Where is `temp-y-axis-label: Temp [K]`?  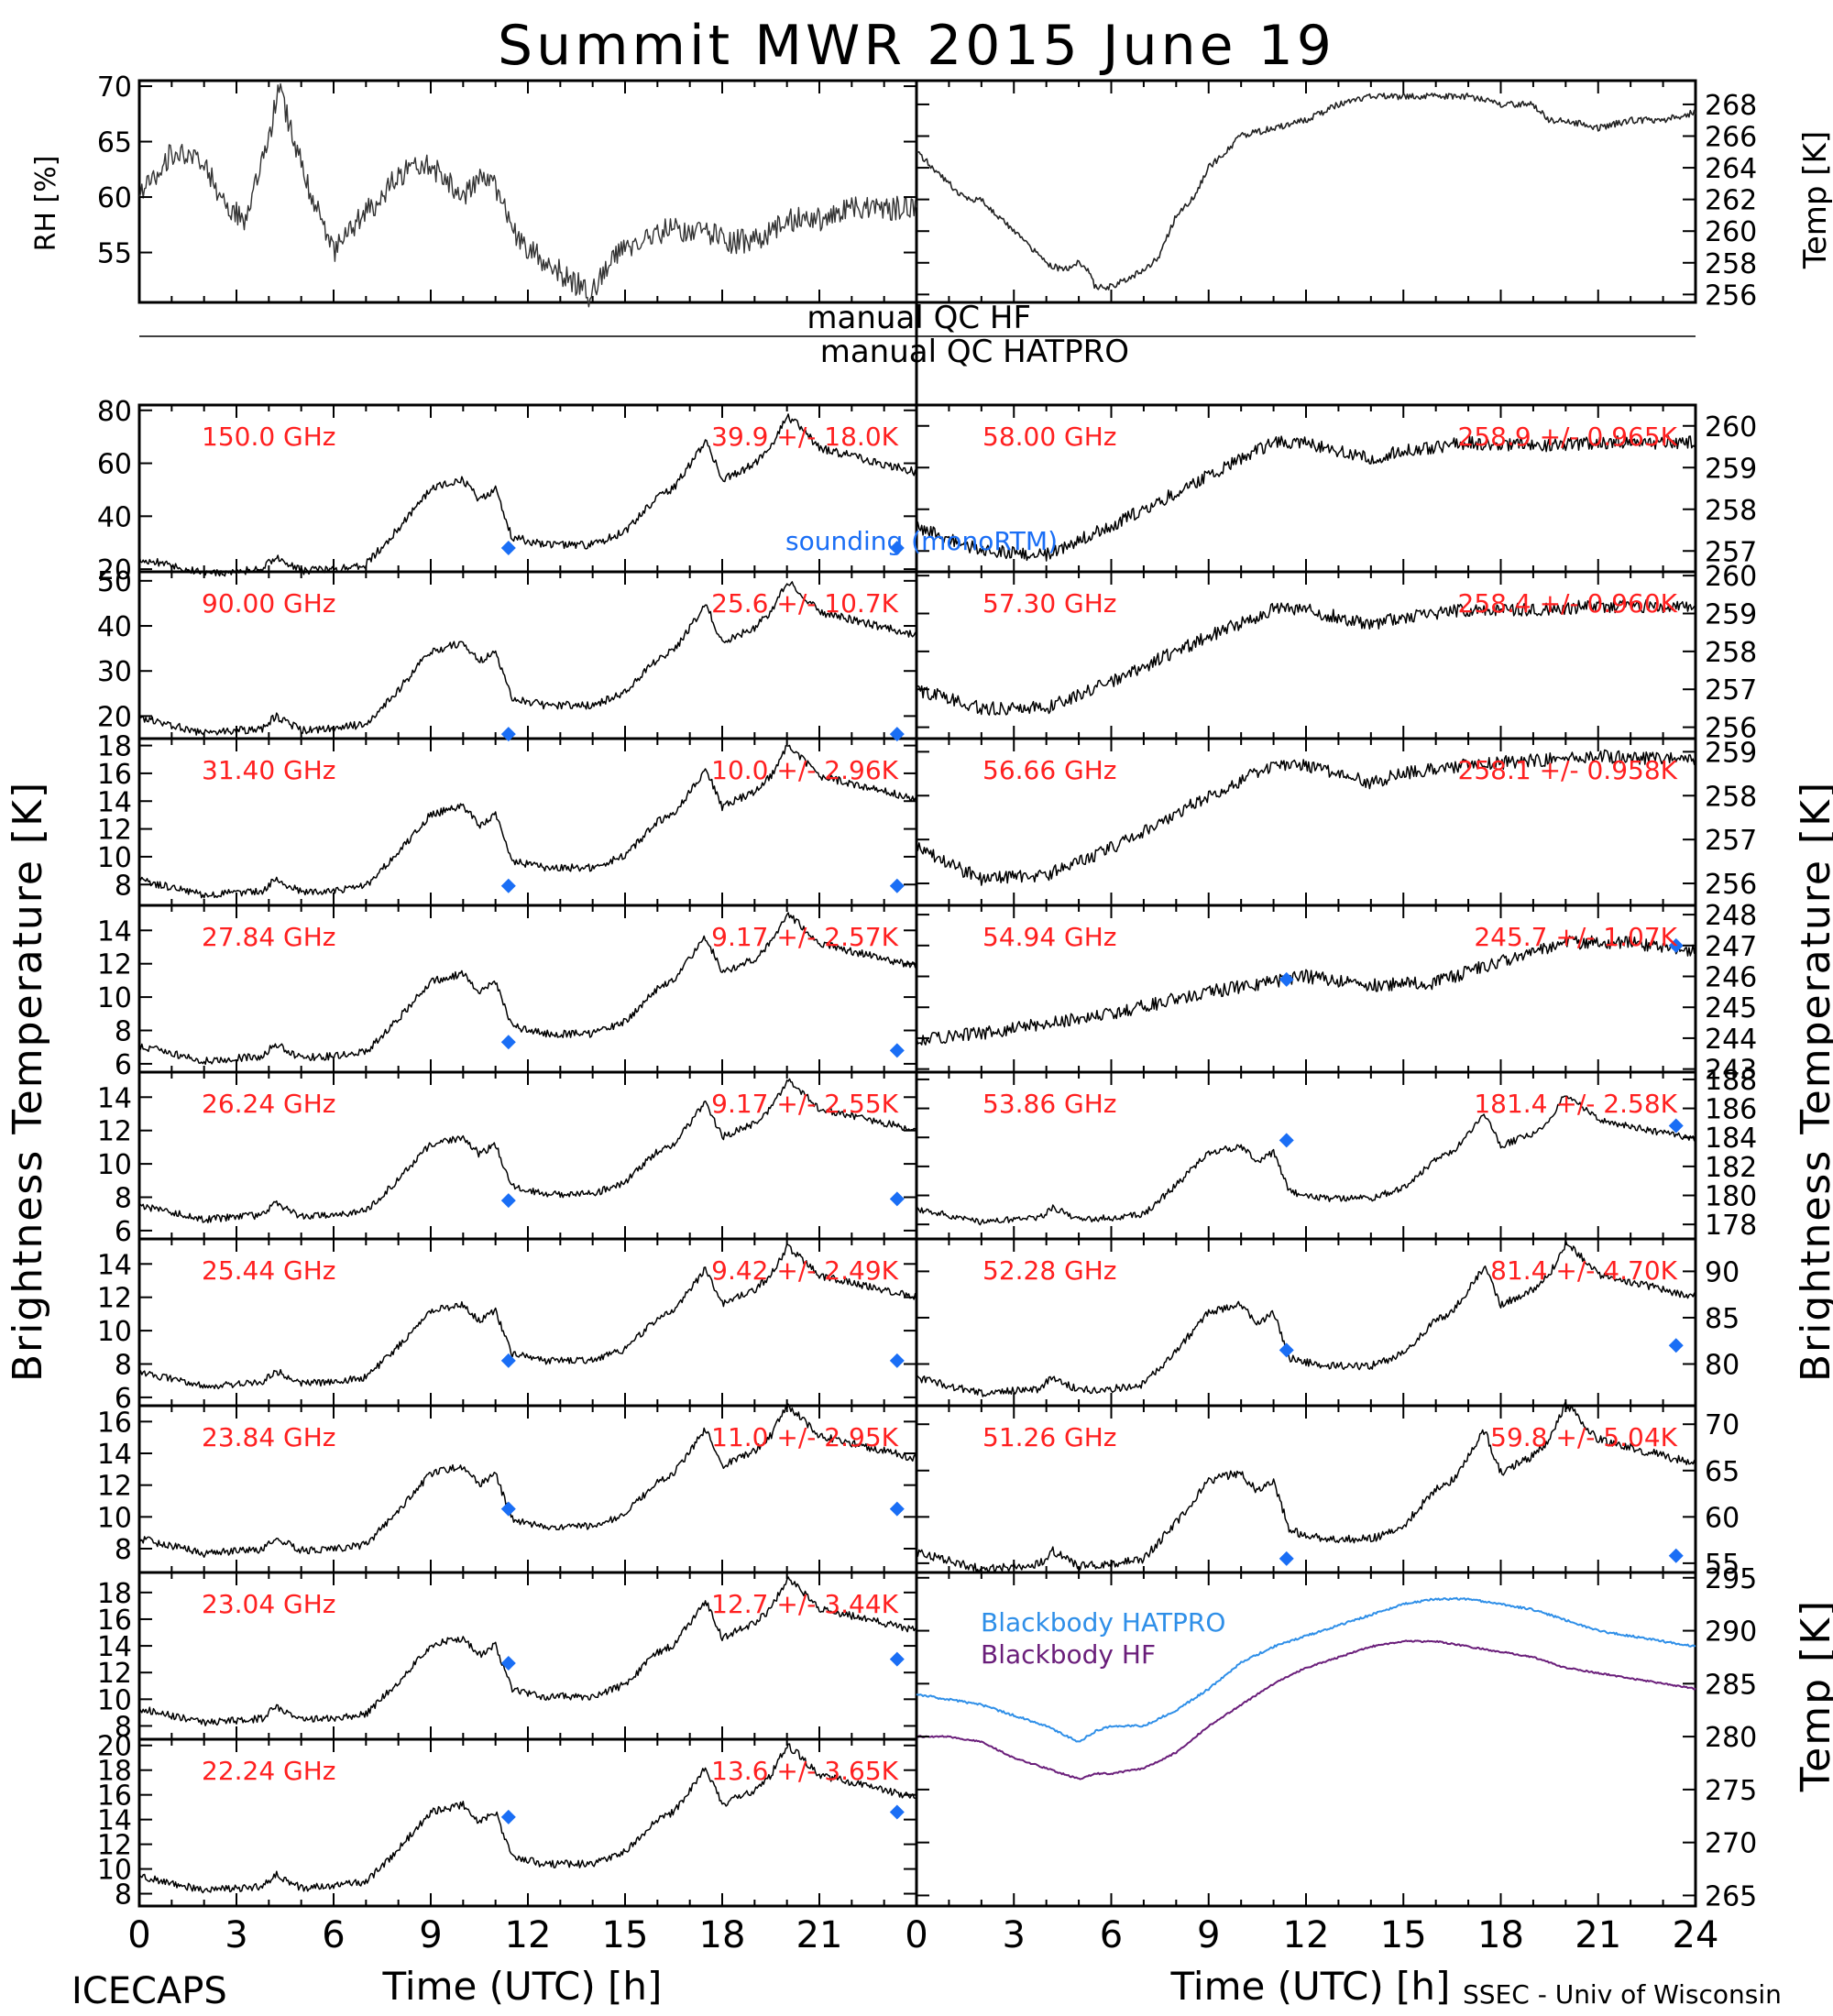 temp-y-axis-label: Temp [K] is located at coordinates (1815, 200).